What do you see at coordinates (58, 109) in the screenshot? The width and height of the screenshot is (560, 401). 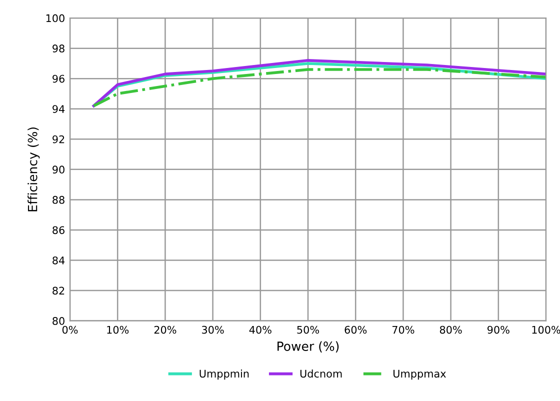 I see `y-tick-label: 94` at bounding box center [58, 109].